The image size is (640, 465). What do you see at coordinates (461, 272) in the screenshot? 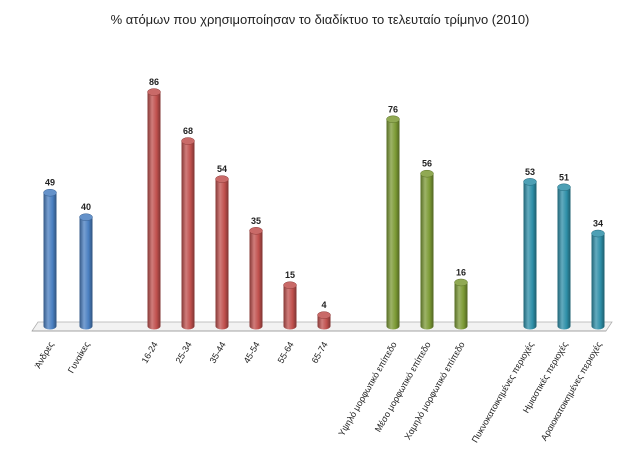
I see `value-label: 16` at bounding box center [461, 272].